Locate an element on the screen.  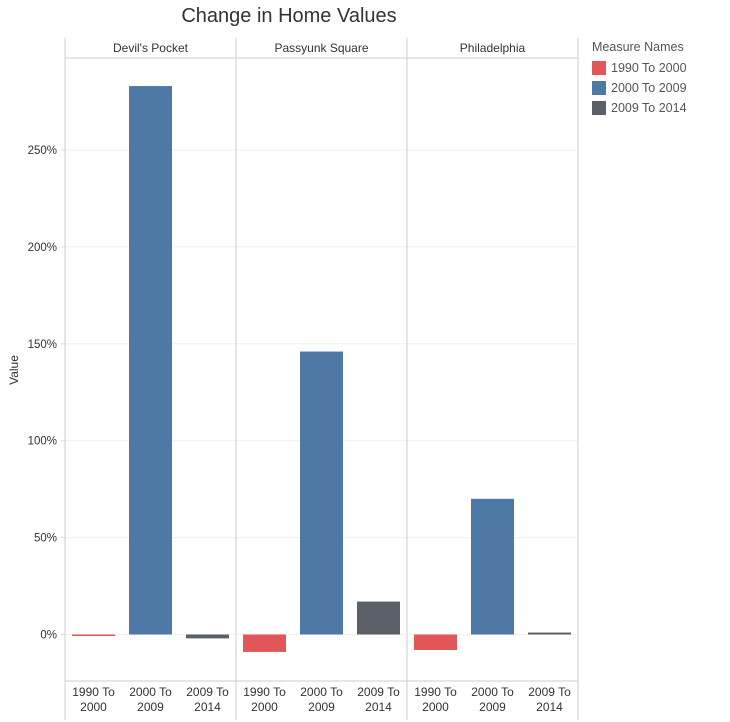
panel-header: Devil's Pocket is located at coordinates (151, 48).